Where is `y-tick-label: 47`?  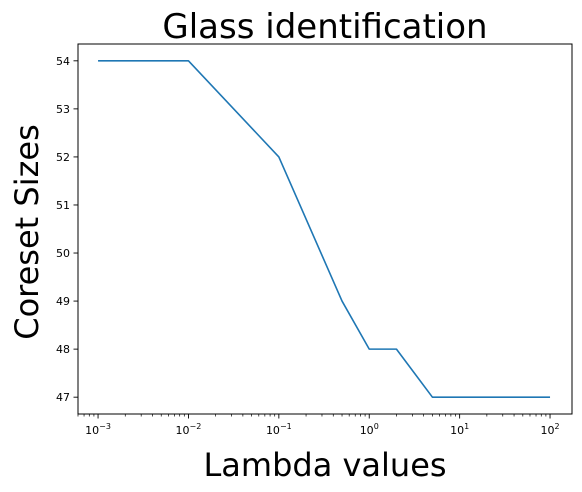 y-tick-label: 47 is located at coordinates (63, 397).